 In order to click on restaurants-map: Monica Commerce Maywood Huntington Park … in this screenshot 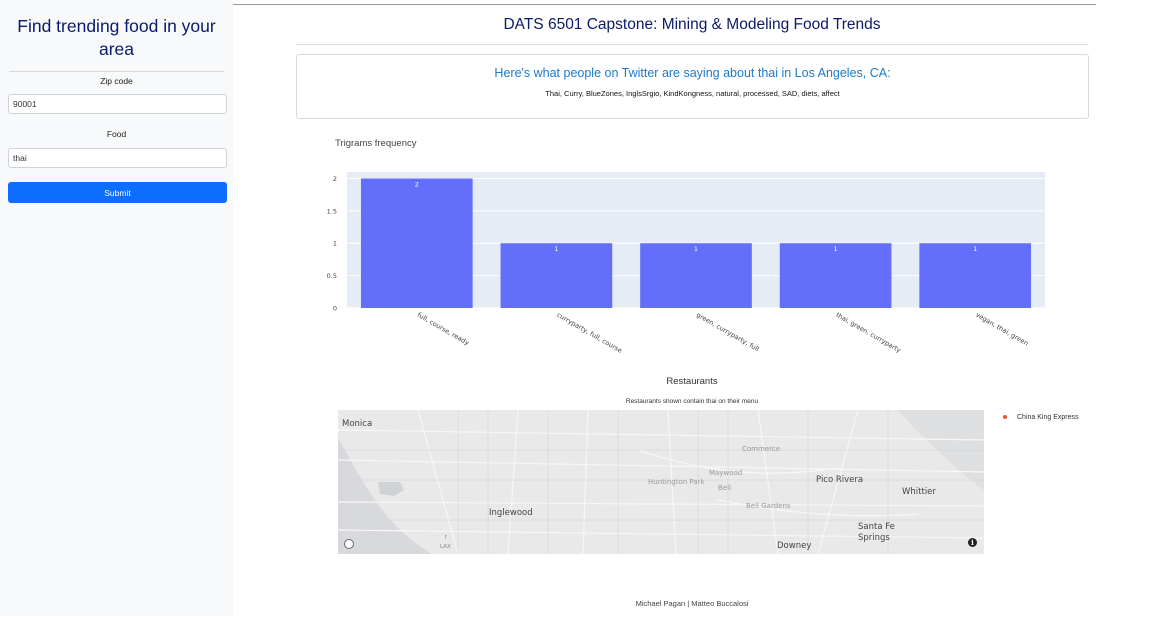, I will do `click(661, 482)`.